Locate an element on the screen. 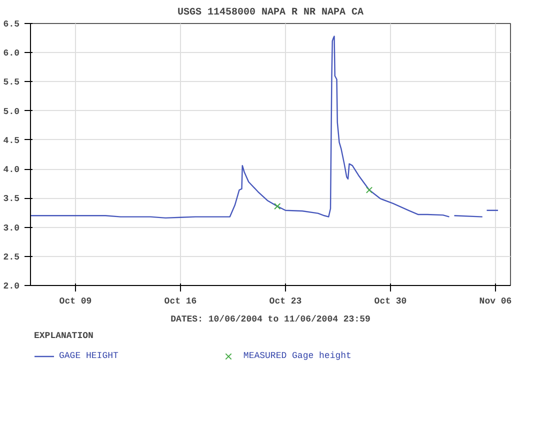  x-tick-label: Nov 06 is located at coordinates (495, 301).